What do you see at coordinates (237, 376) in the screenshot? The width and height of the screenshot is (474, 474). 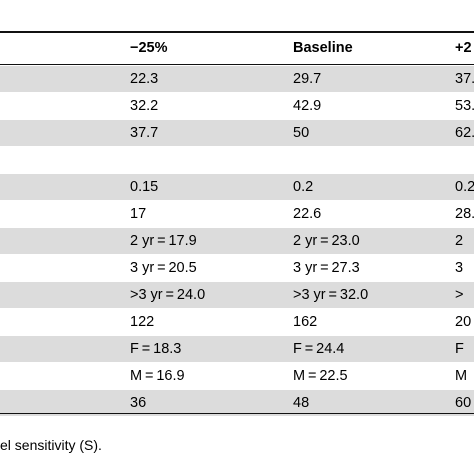 I see `table-row: M = 16.9 M = 22.5 M` at bounding box center [237, 376].